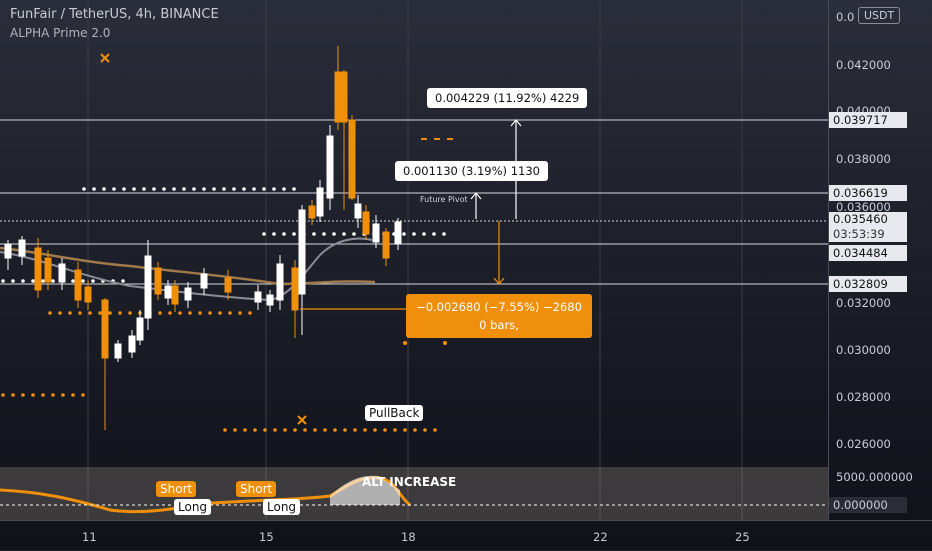  What do you see at coordinates (266, 537) in the screenshot?
I see `time-tick: 15` at bounding box center [266, 537].